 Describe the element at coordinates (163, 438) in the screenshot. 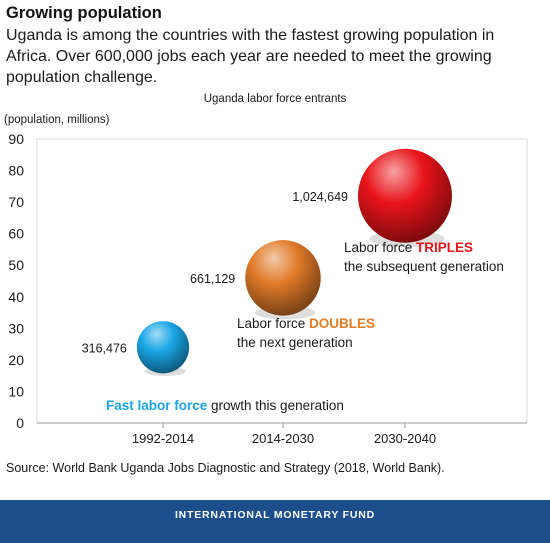

I see `x-tick-label: 1992-2014` at that location.